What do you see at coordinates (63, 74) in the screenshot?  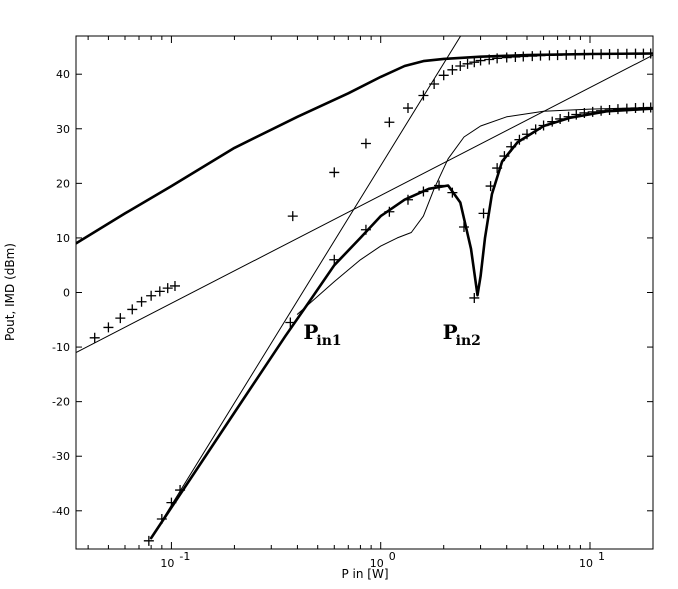 I see `y-tick-label: 40` at bounding box center [63, 74].